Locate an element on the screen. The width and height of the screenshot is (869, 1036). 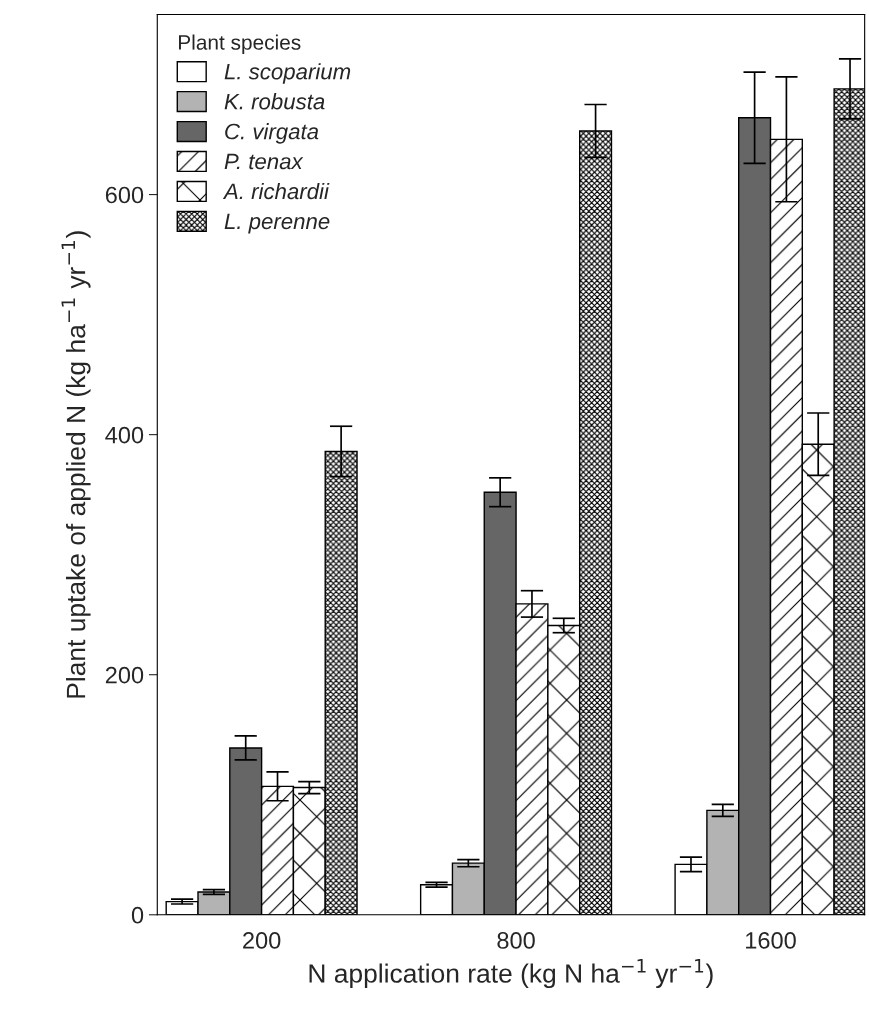
y-tick-label: 400 is located at coordinates (124, 435).